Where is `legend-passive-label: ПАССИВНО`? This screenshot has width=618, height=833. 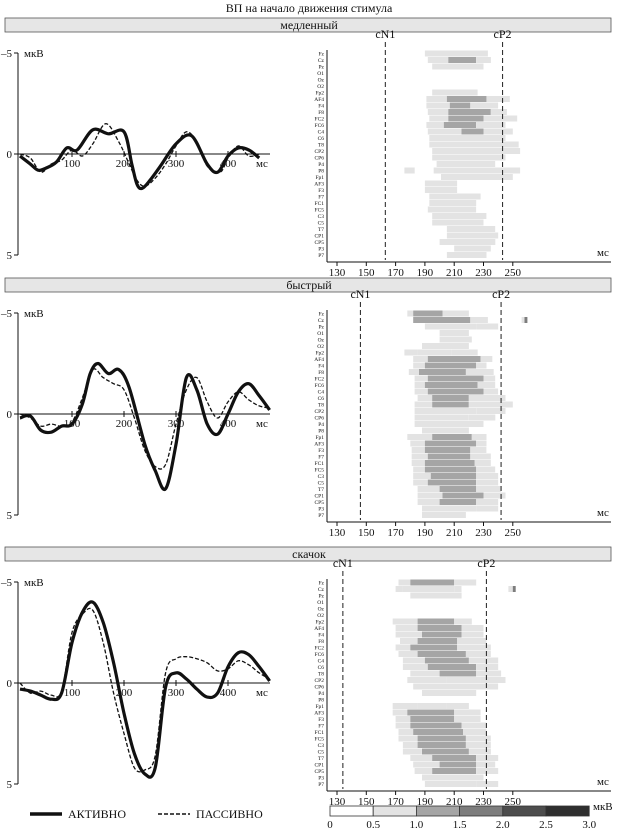
legend-passive-label: ПАССИВНО is located at coordinates (229, 814).